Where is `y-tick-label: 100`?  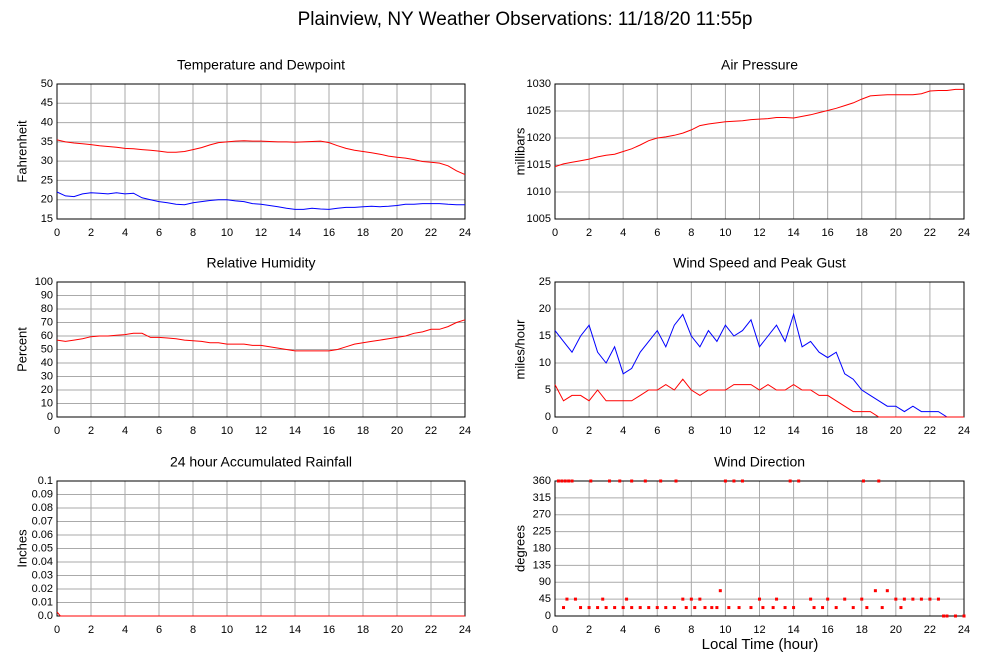
y-tick-label: 100 is located at coordinates (44, 282).